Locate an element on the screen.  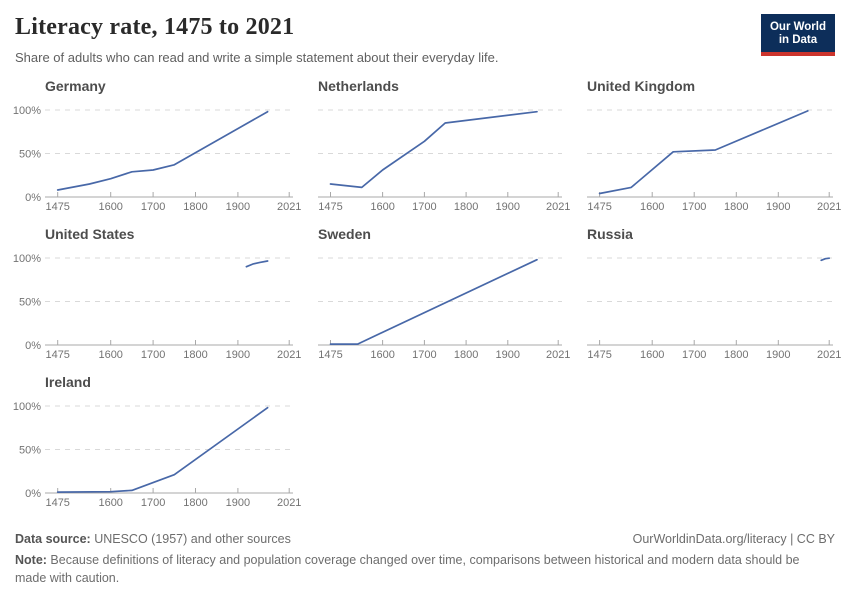
owid-logo: Our World in Data is located at coordinates (797, 35).